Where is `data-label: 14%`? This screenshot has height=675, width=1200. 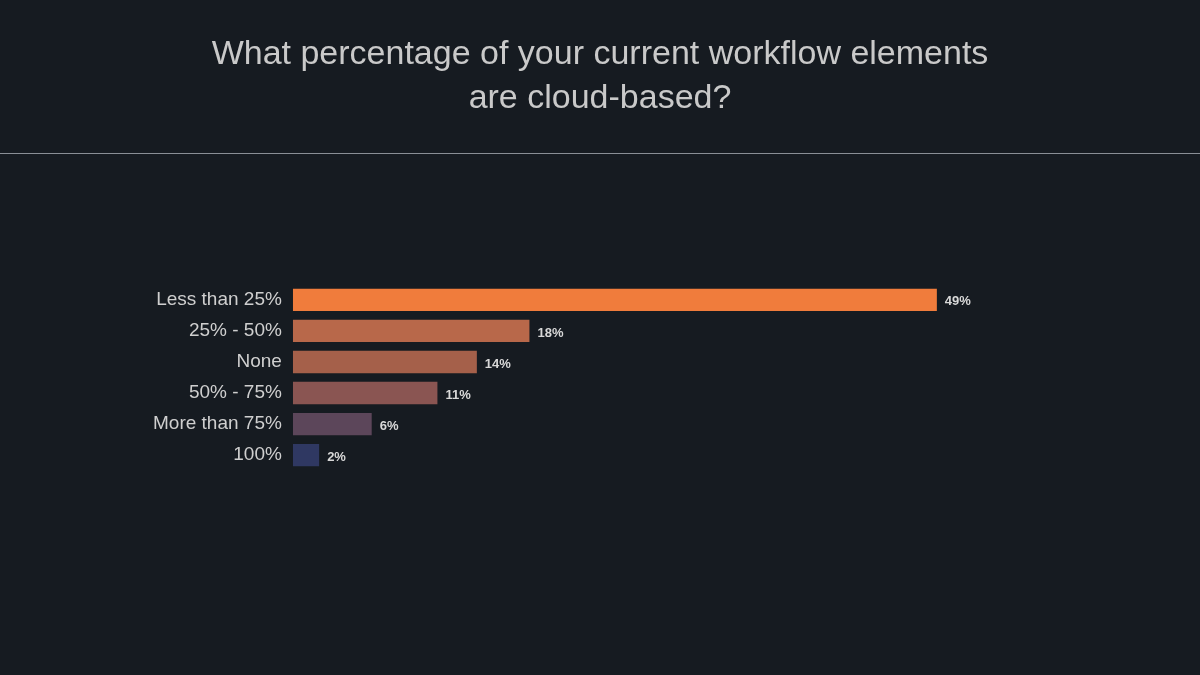 data-label: 14% is located at coordinates (498, 363).